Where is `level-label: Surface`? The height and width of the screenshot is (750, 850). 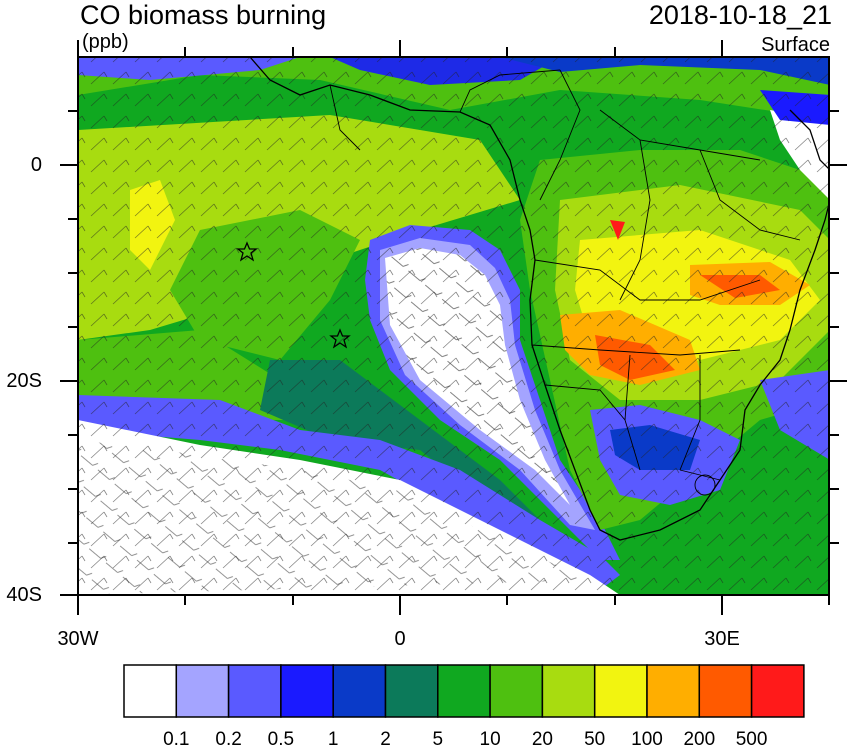 level-label: Surface is located at coordinates (795, 45).